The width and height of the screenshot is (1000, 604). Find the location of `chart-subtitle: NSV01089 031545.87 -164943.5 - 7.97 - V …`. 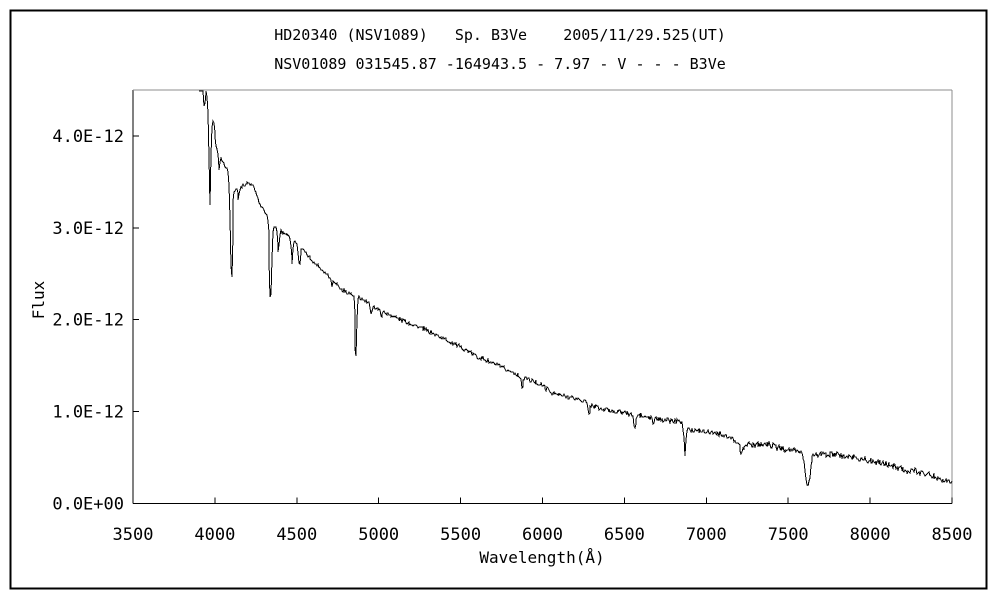

chart-subtitle: NSV01089 031545.87 -164943.5 - 7.97 - V … is located at coordinates (500, 64).